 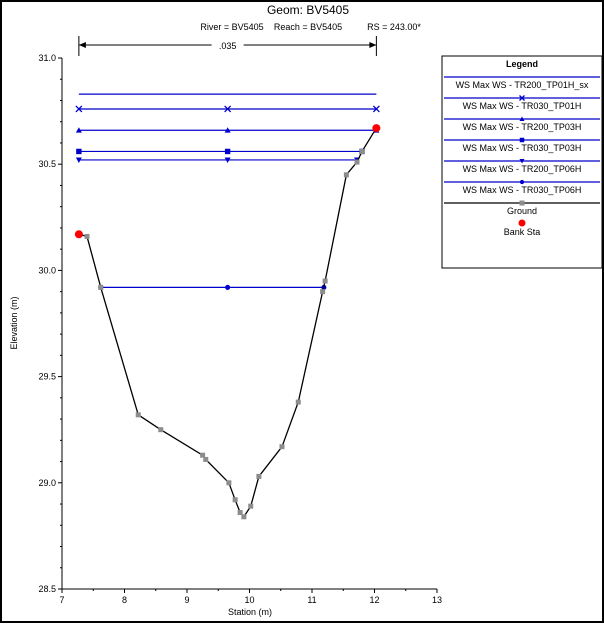 I want to click on manning-n-annotation: .035, so click(x=227, y=46).